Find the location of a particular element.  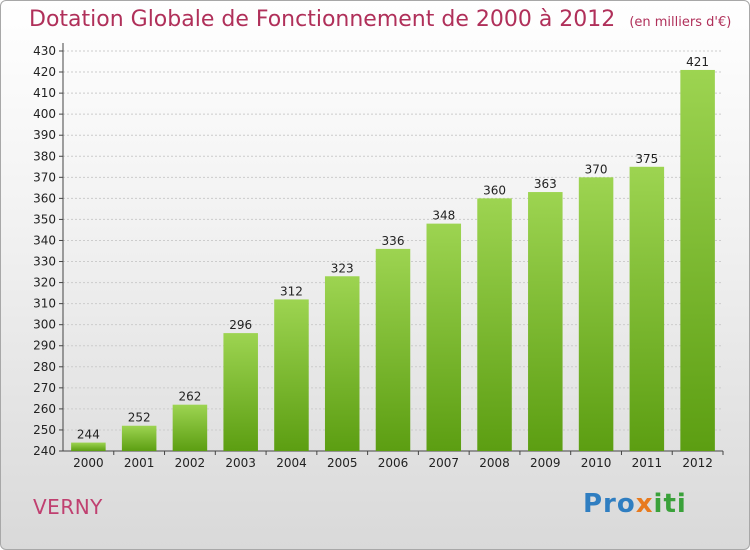

y-tick-label: 310 is located at coordinates (44, 304).